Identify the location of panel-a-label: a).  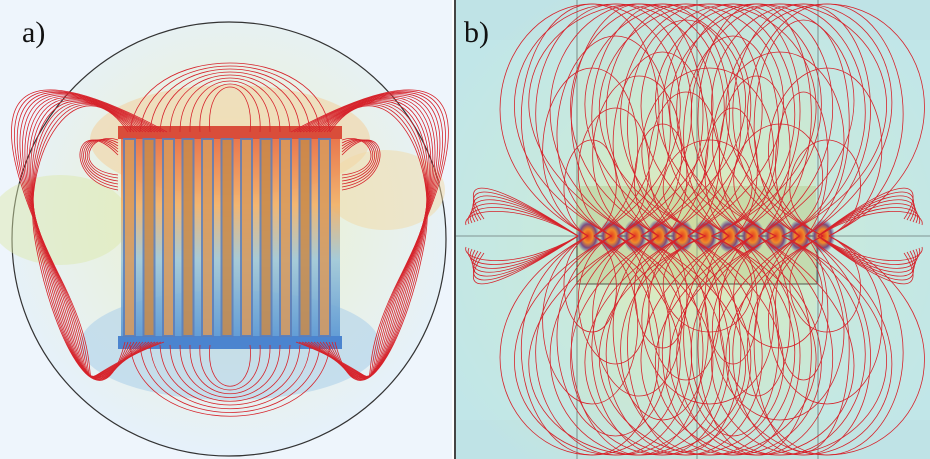
(34, 32).